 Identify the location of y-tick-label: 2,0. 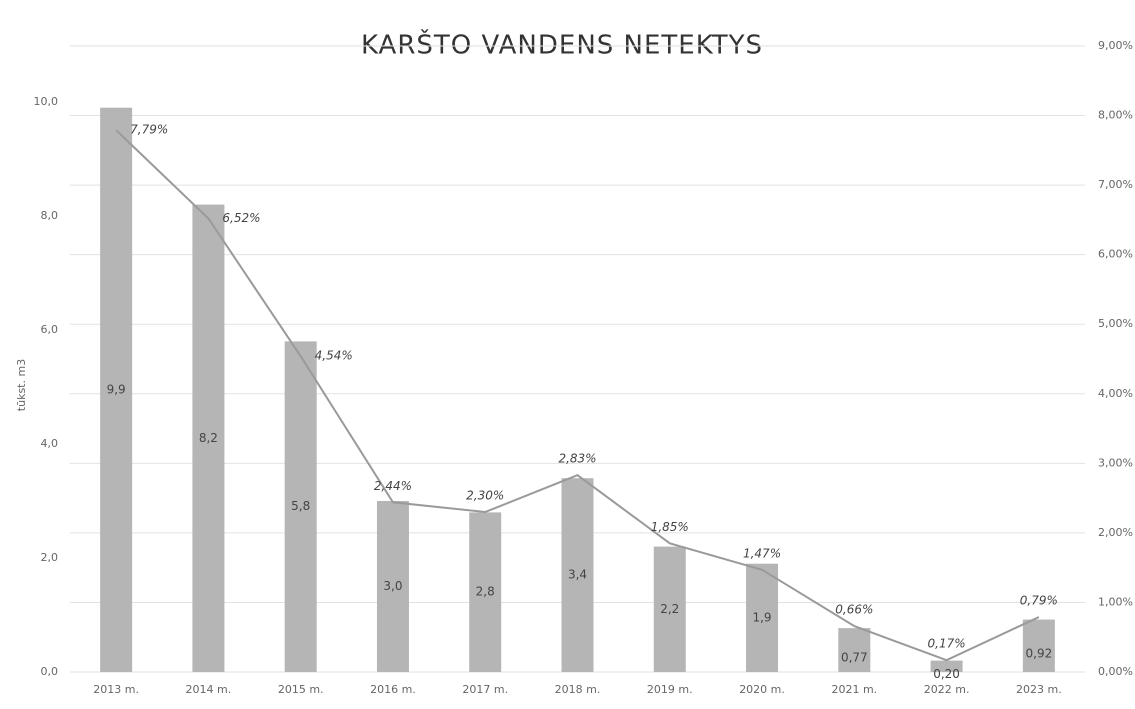
(50, 557).